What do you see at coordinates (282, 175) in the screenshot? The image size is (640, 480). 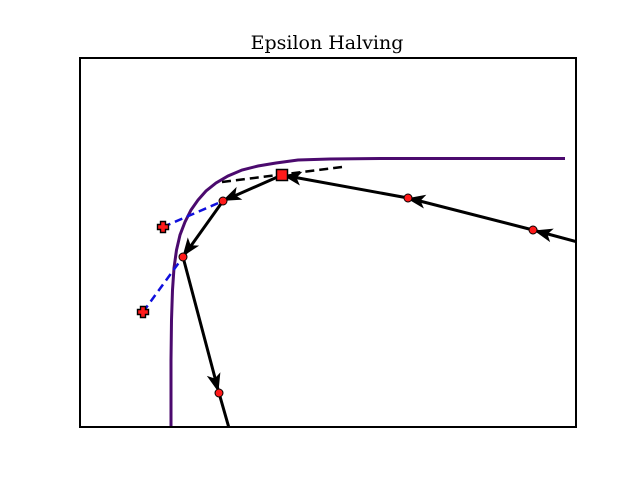 I see `current-iterate-marker` at bounding box center [282, 175].